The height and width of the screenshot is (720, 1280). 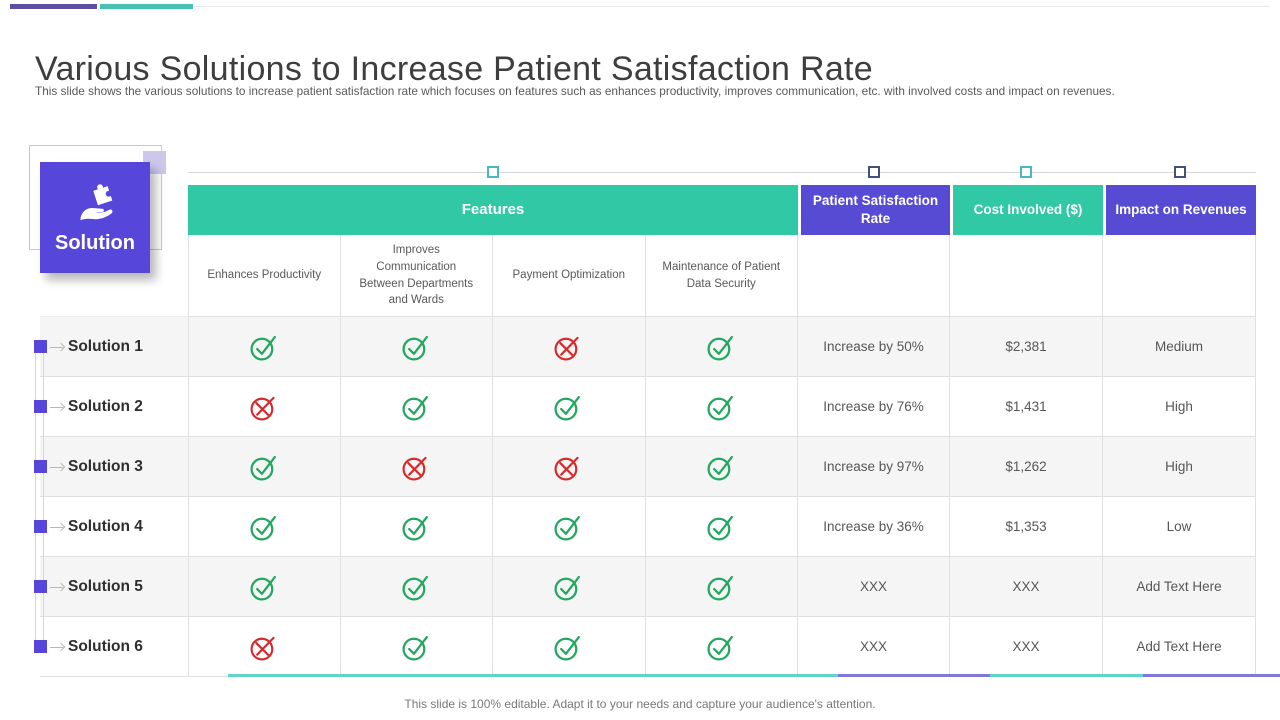 I want to click on solution-row-label: Solution 6, so click(x=111, y=647).